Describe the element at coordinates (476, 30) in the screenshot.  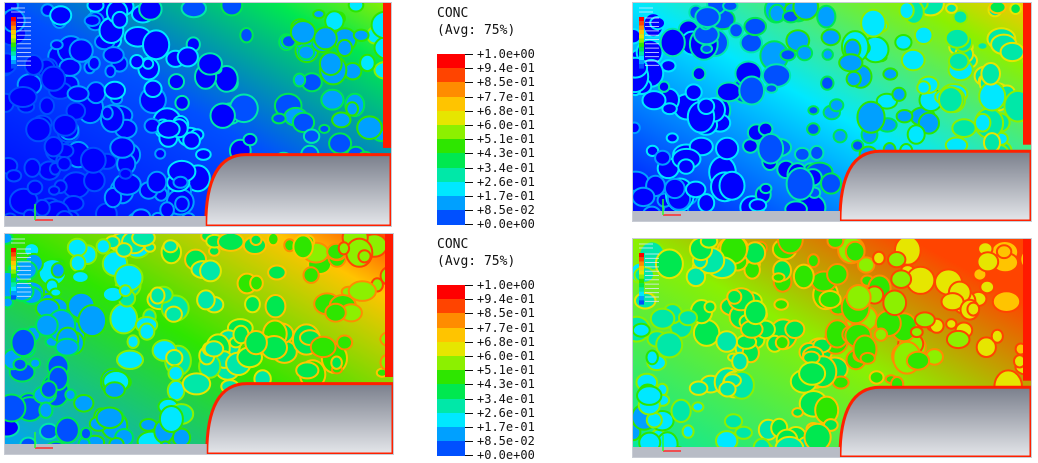
I see `legend-averaging: (Avg: 75%)` at that location.